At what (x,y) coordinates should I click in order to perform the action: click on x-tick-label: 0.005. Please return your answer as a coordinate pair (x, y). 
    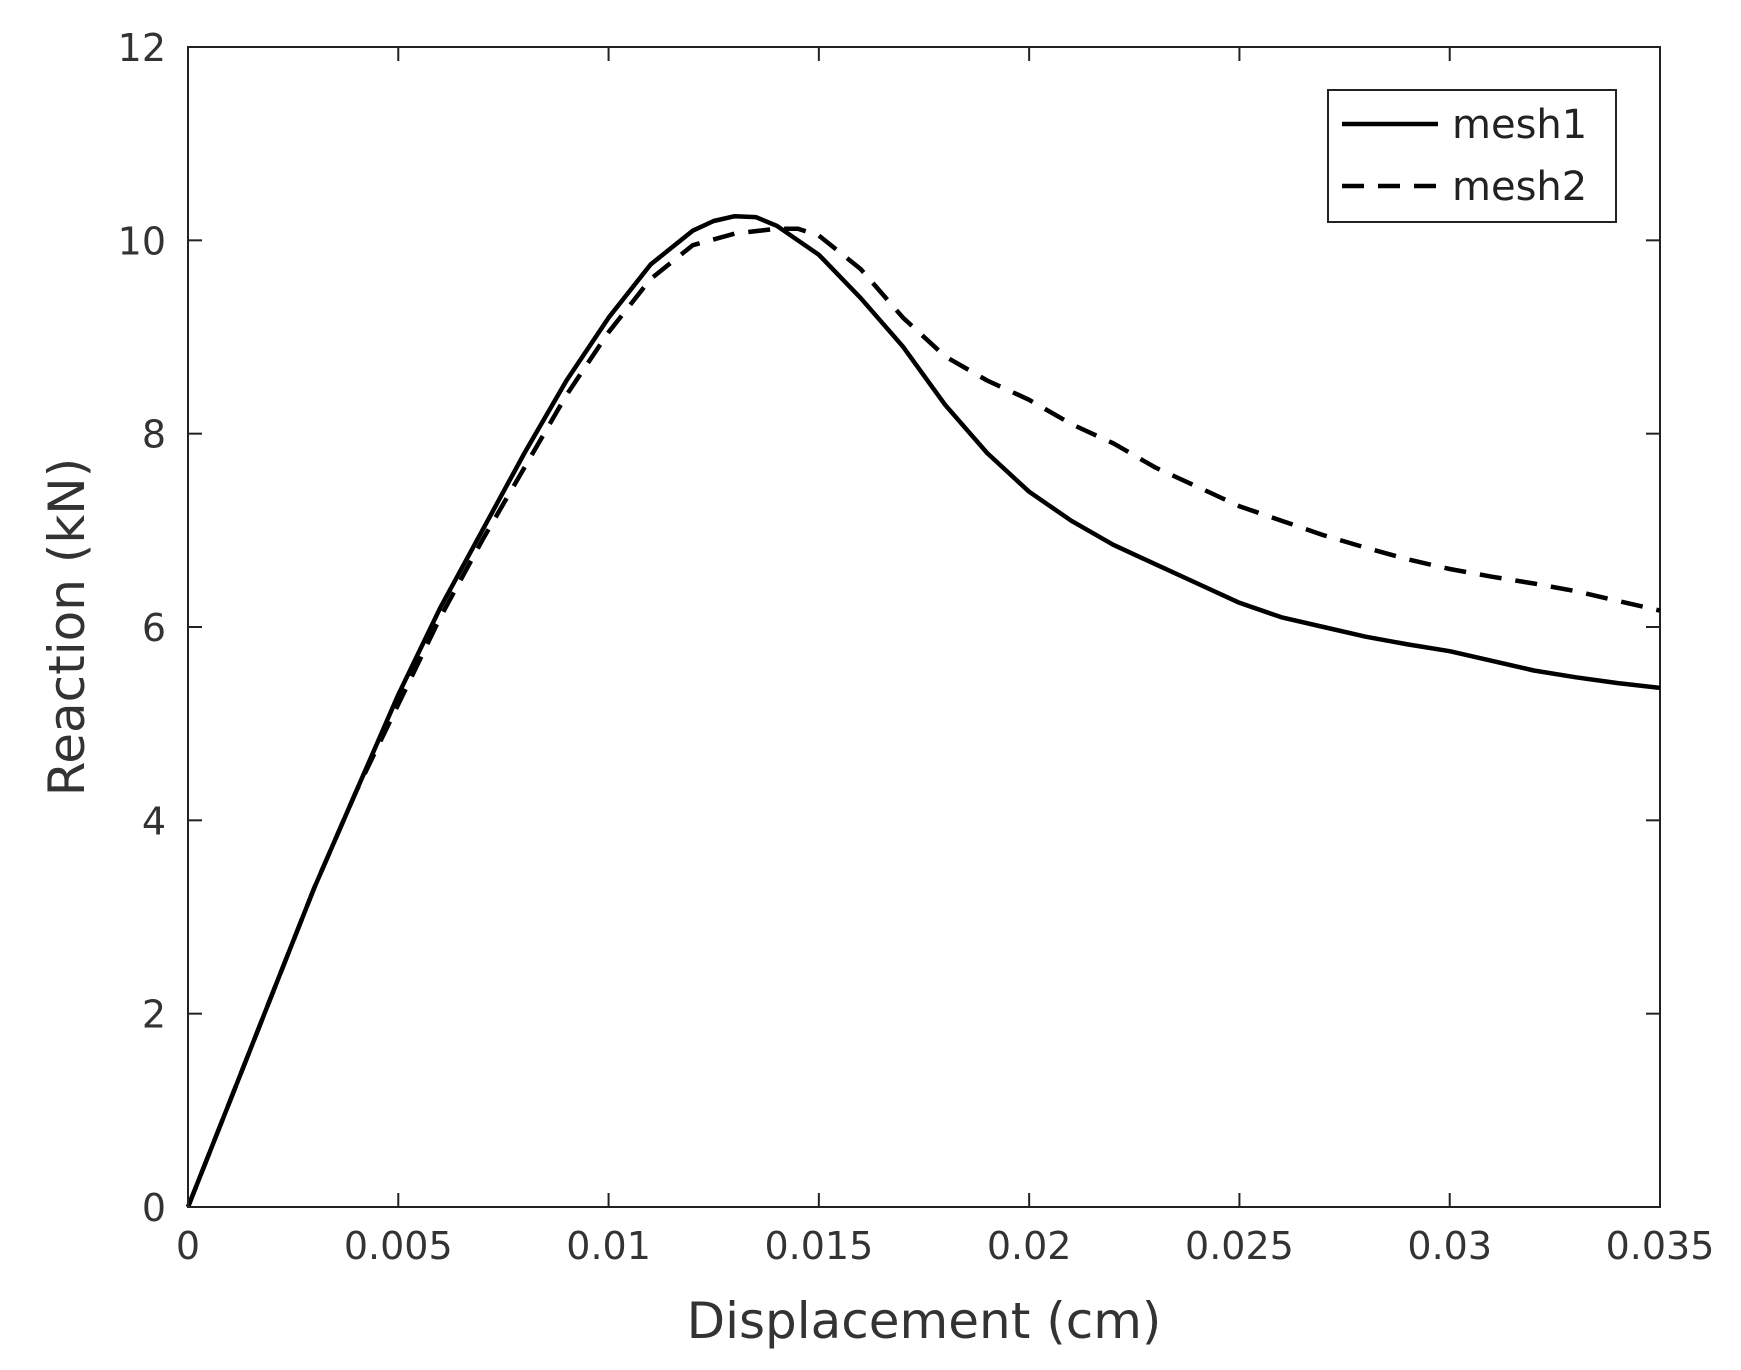
    Looking at the image, I should click on (398, 1246).